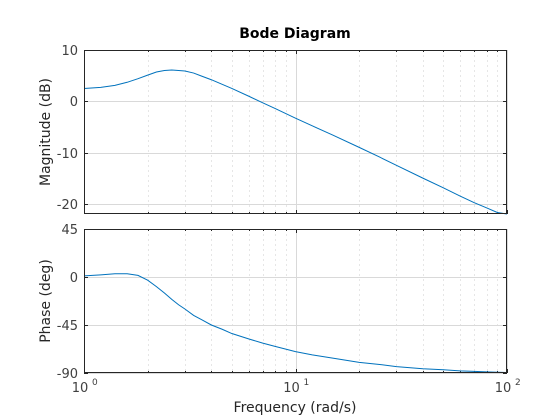  Describe the element at coordinates (67, 326) in the screenshot. I see `phase-y-tick-label: -45` at that location.